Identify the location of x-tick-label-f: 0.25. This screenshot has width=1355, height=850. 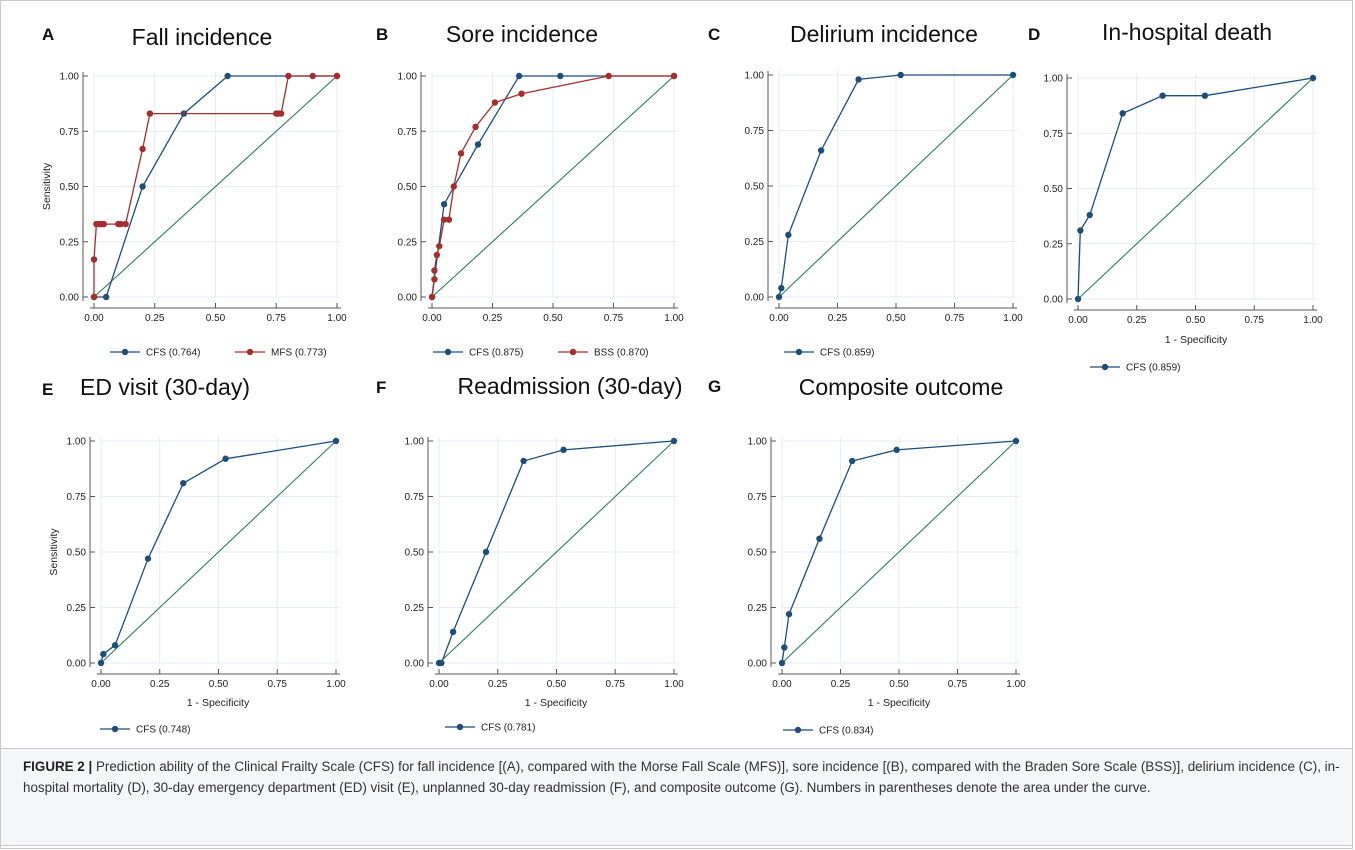
(498, 684).